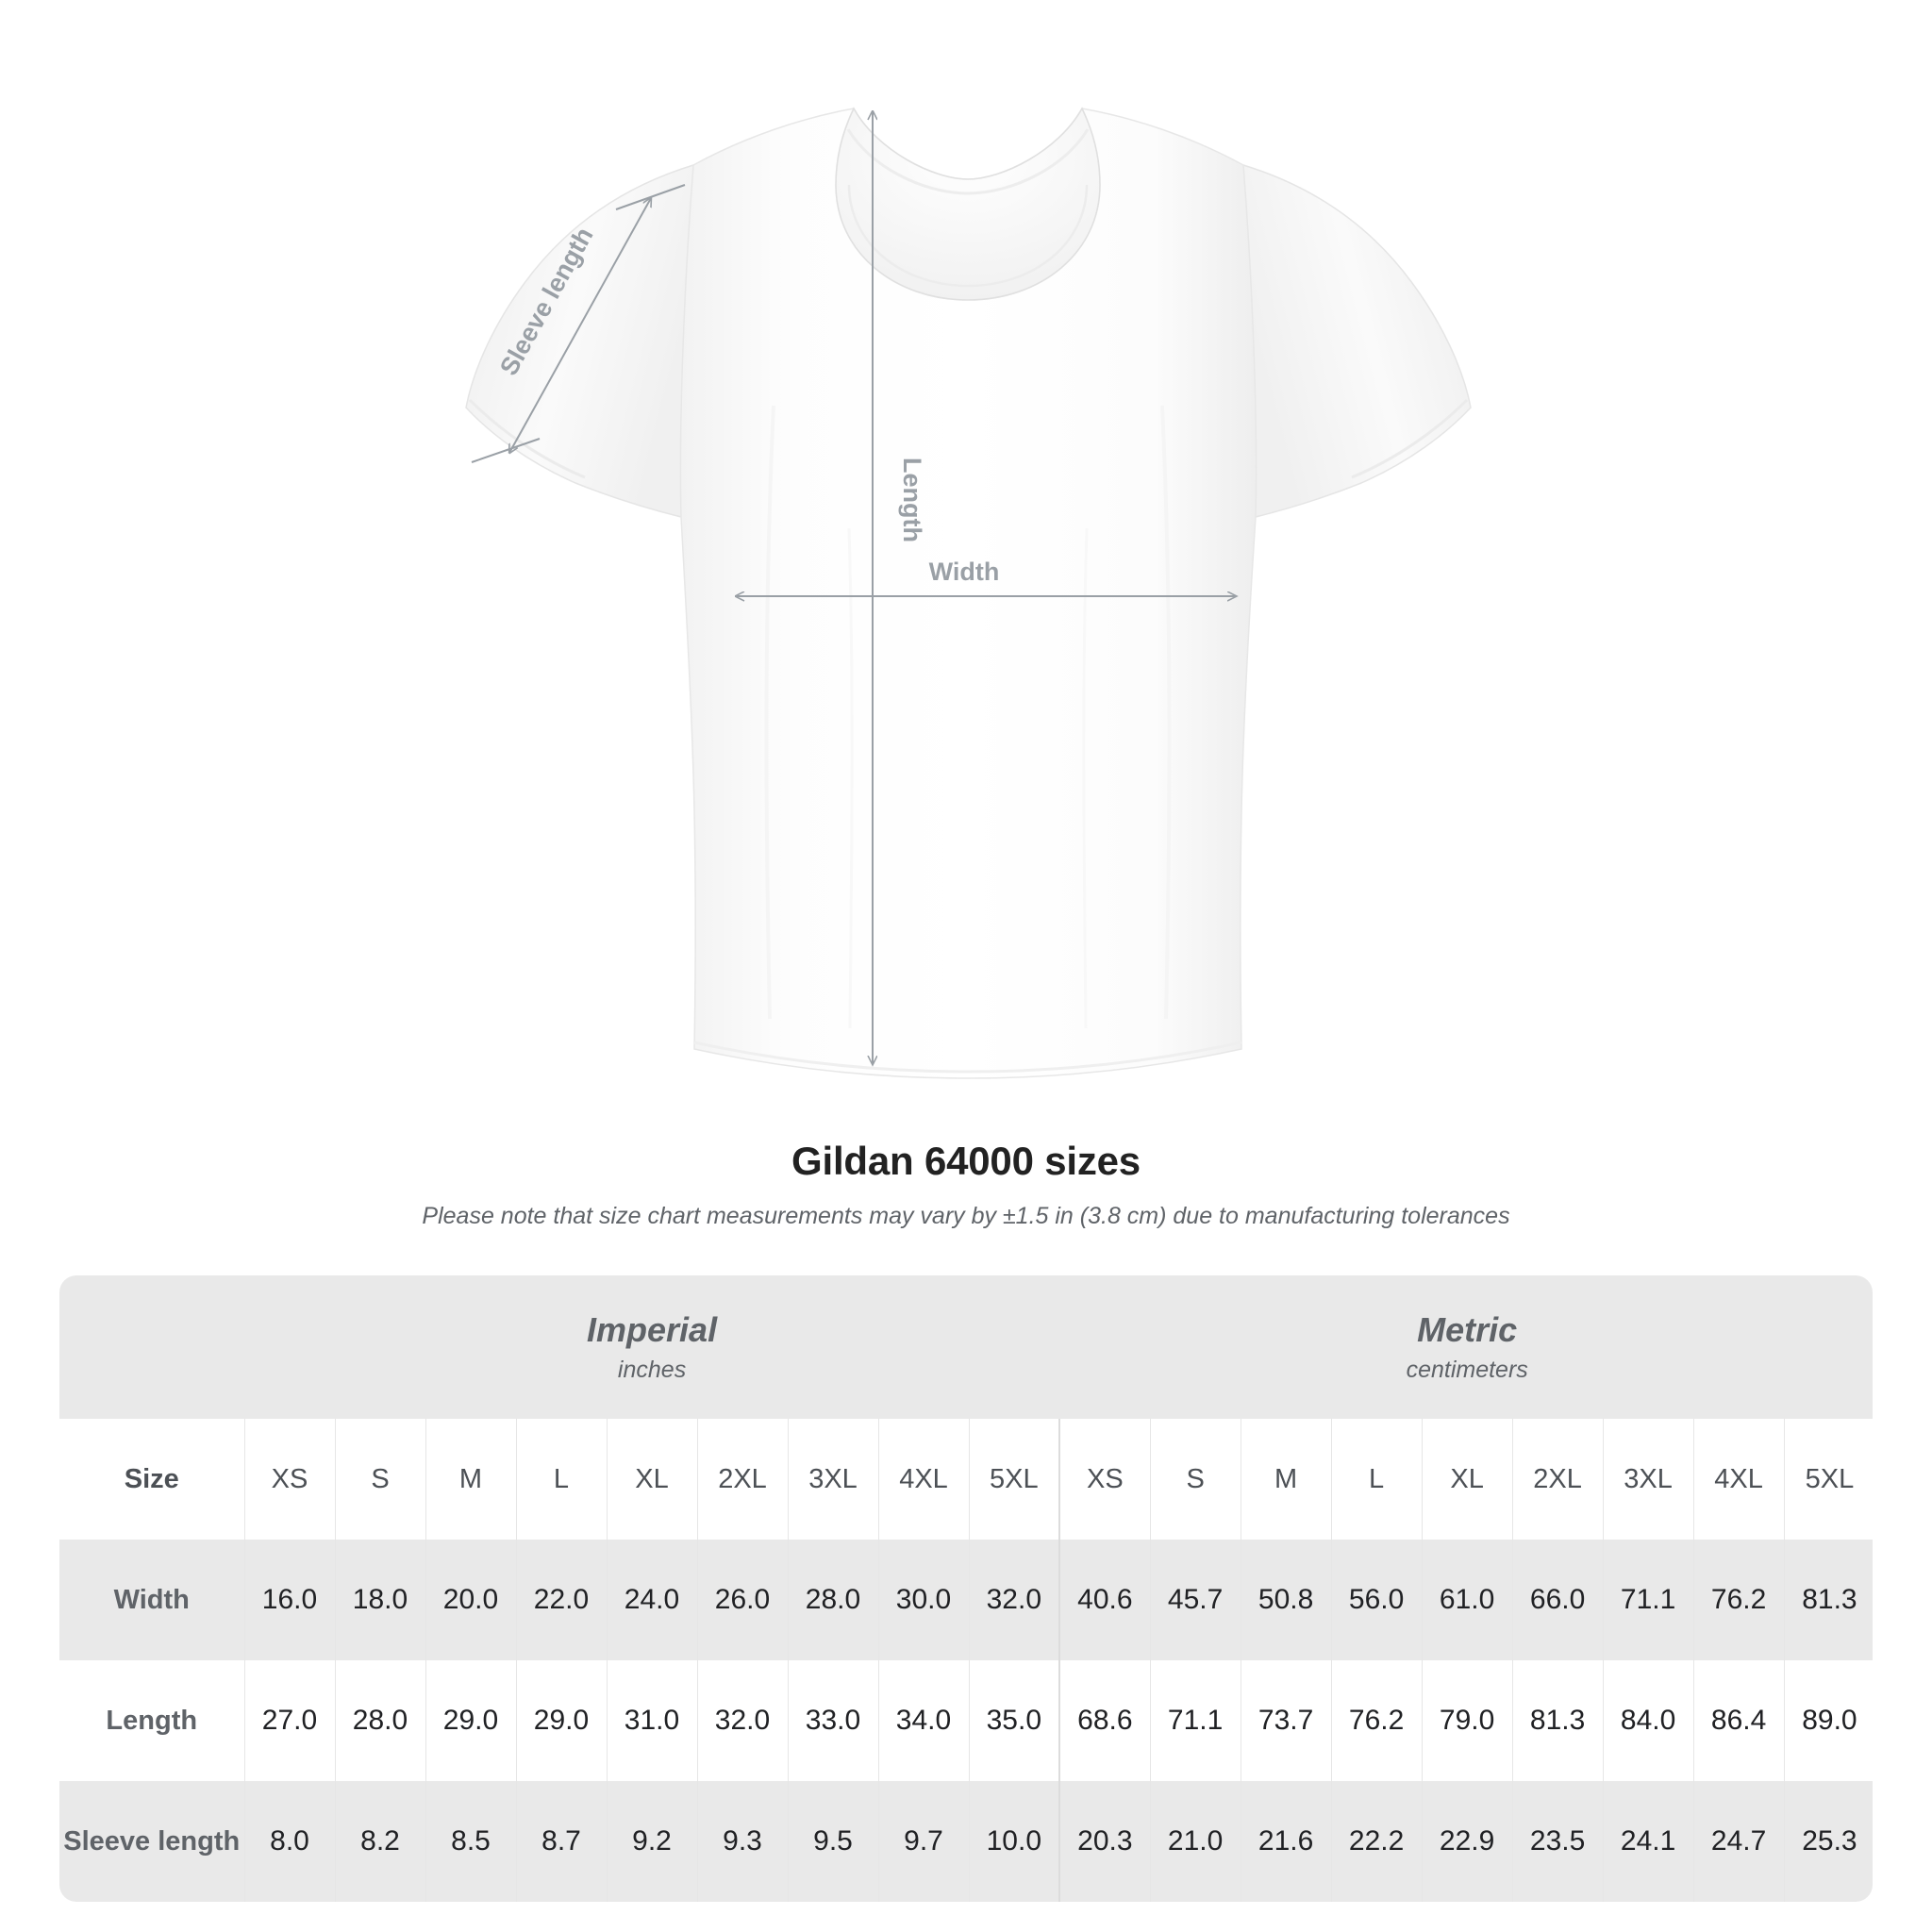 The width and height of the screenshot is (1932, 1932). I want to click on cell-sleeve-imperial-xl: 9.2, so click(652, 1841).